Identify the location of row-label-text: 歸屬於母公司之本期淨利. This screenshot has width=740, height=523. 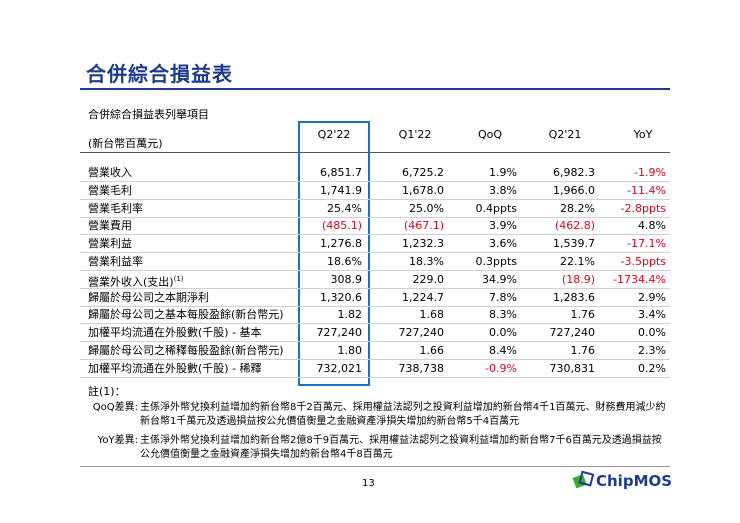
(148, 297).